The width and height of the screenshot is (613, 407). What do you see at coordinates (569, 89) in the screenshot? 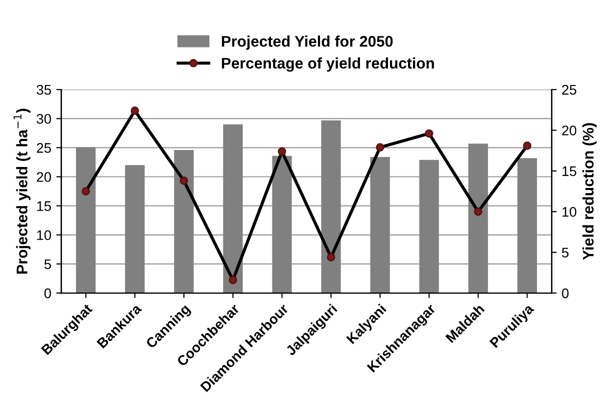
I see `y2-tick-label: 25` at bounding box center [569, 89].